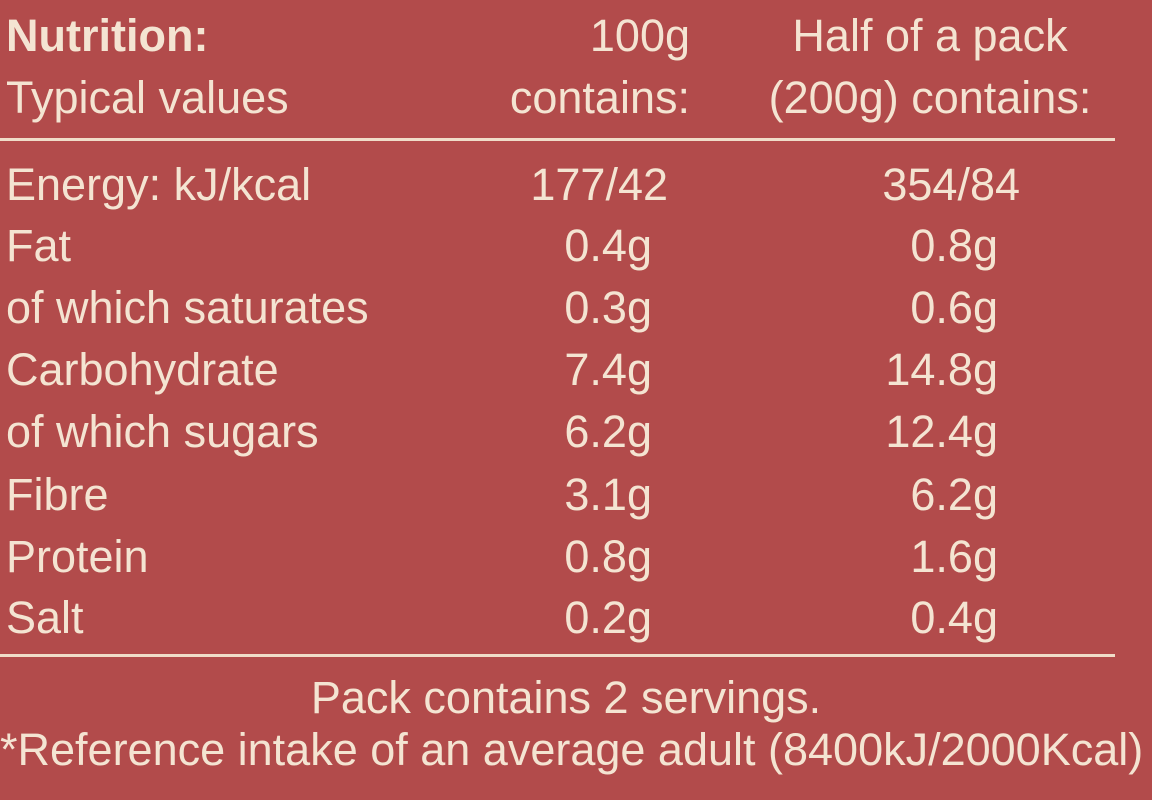  Describe the element at coordinates (159, 184) in the screenshot. I see `nutrient-name: Energy: kJ/kcal` at that location.